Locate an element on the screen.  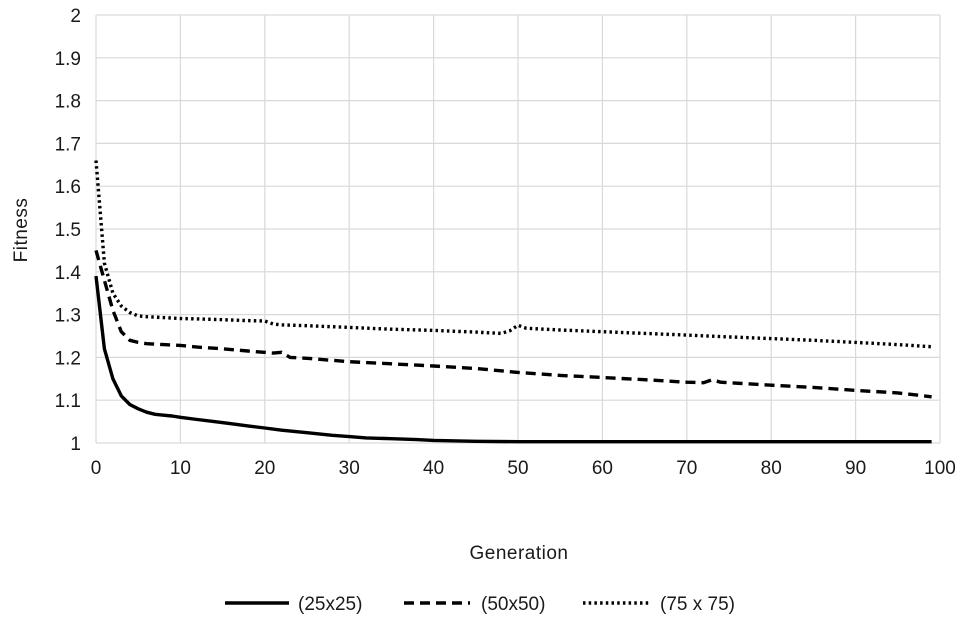
x-tick-label: 0 is located at coordinates (96, 468).